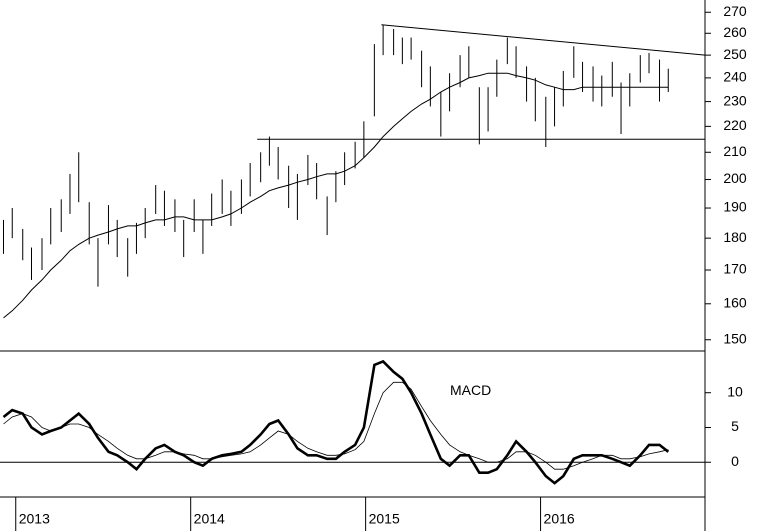 This screenshot has width=760, height=531. What do you see at coordinates (735, 54) in the screenshot?
I see `y-tick-label: 250` at bounding box center [735, 54].